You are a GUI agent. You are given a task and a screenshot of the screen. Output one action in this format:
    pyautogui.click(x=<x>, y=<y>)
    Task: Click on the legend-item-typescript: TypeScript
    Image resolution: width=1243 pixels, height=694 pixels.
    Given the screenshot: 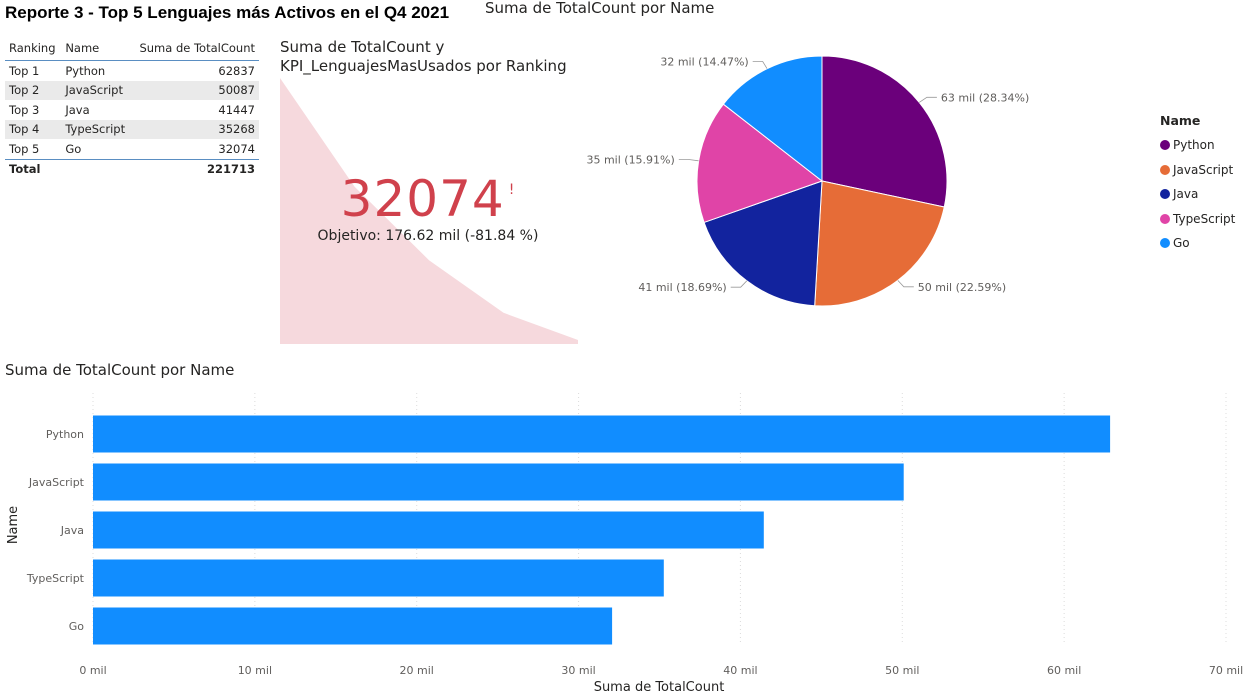 What is the action you would take?
    pyautogui.click(x=1197, y=219)
    